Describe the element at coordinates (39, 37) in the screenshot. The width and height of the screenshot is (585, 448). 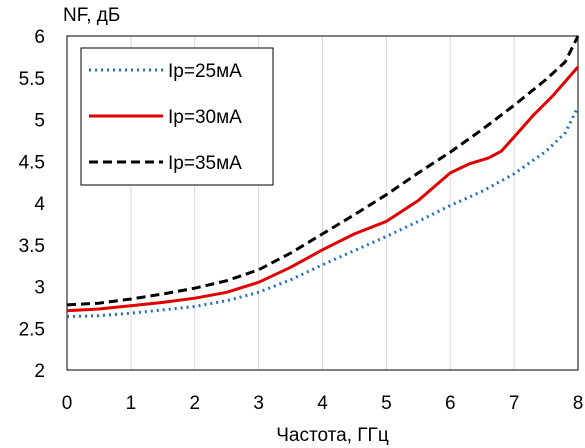
I see `y-tick-label: 6` at that location.